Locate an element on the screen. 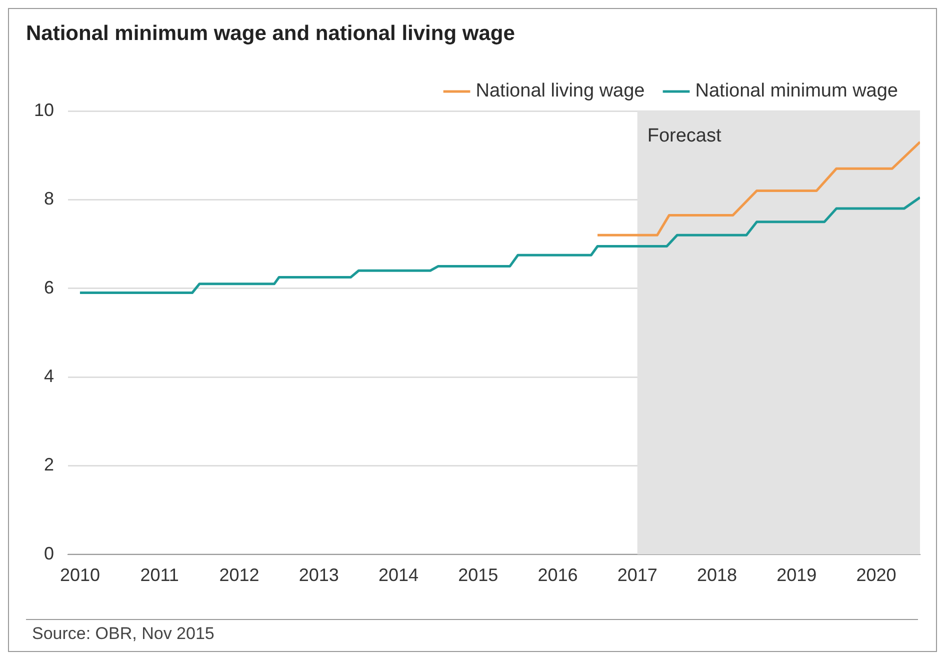 Image resolution: width=947 pixels, height=662 pixels. y-tick-label: 0 is located at coordinates (49, 553).